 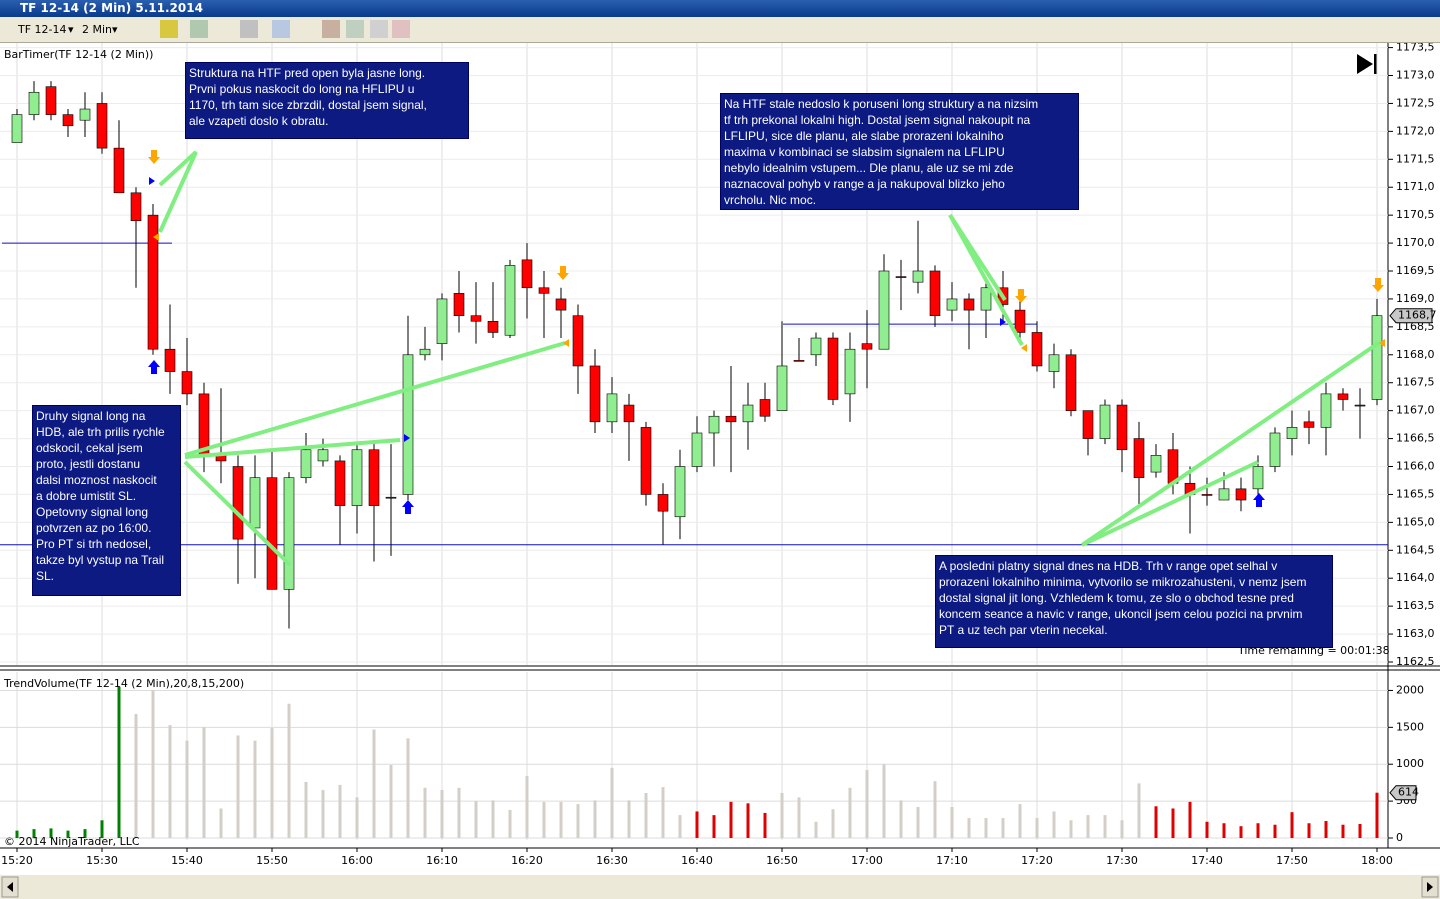 What do you see at coordinates (401, 29) in the screenshot?
I see `data-box-button` at bounding box center [401, 29].